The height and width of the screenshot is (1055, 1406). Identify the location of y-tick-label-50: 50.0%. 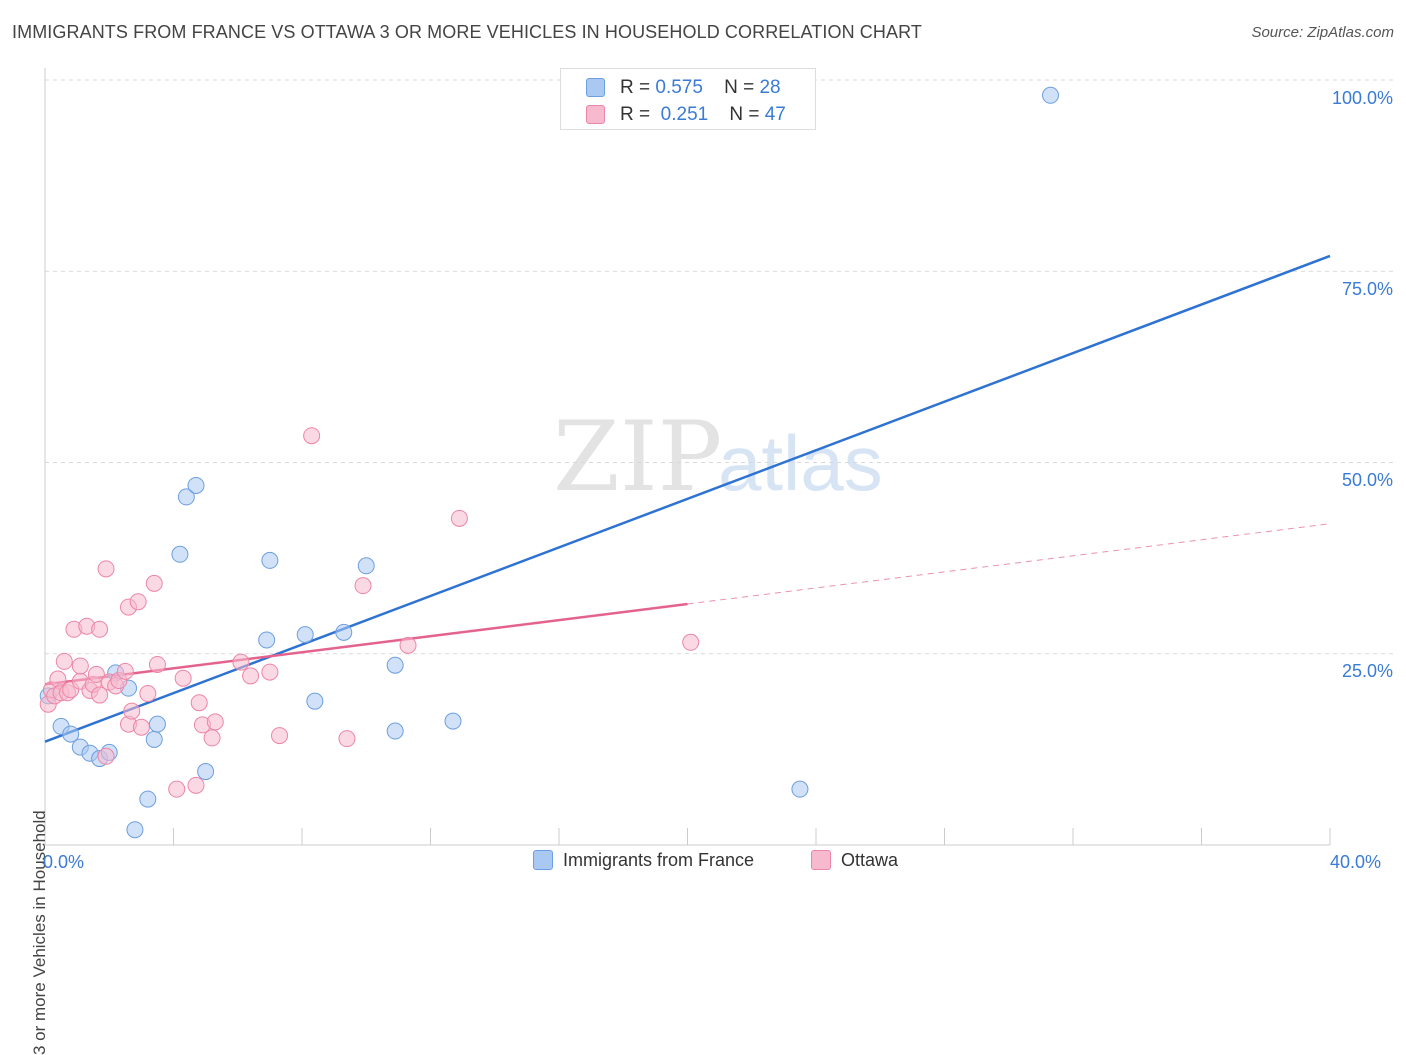
(1367, 480).